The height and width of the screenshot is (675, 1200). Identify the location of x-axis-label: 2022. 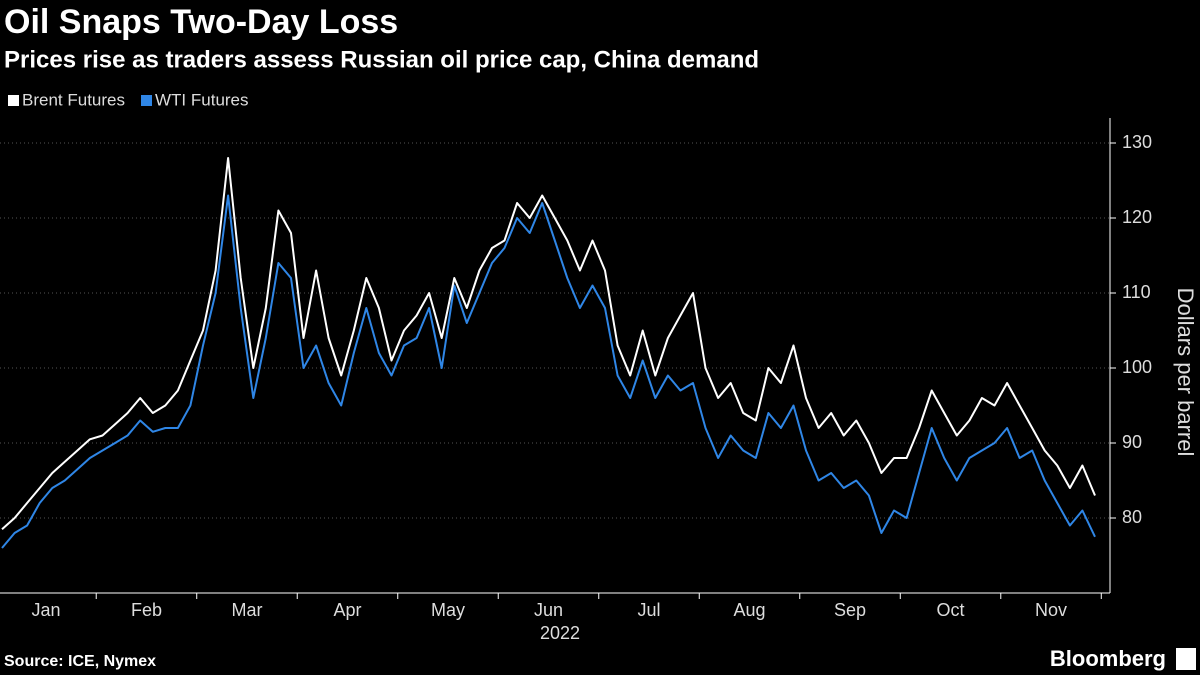
(560, 633).